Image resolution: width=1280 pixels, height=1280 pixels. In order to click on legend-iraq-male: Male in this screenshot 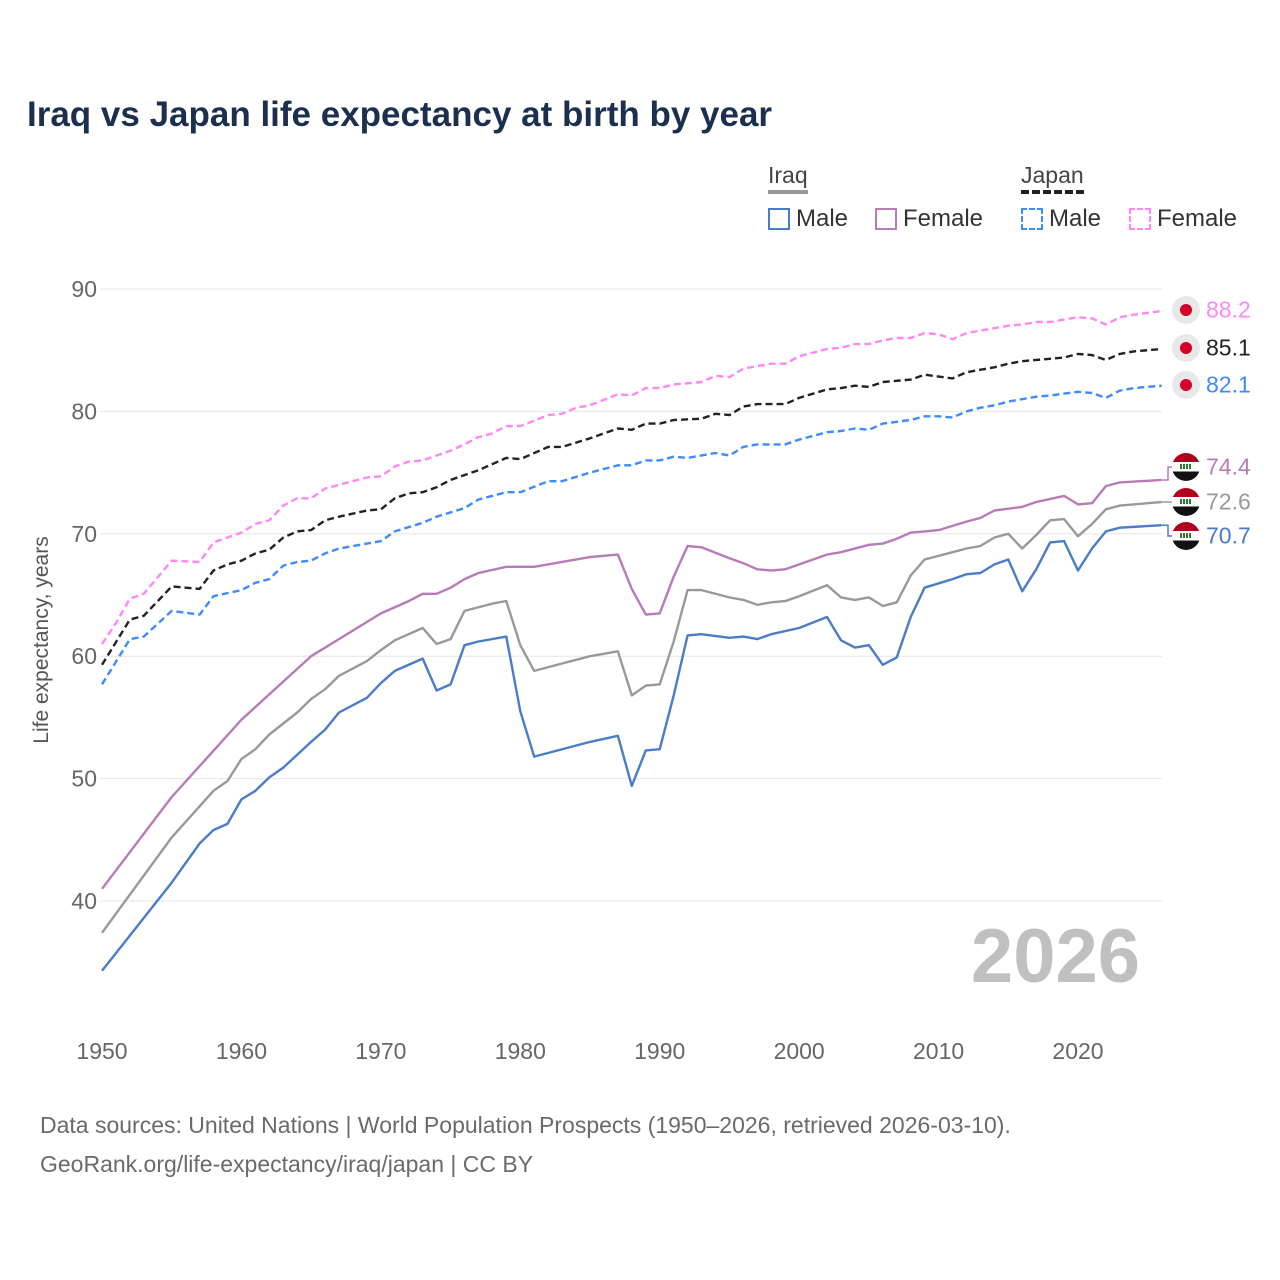, I will do `click(808, 219)`.